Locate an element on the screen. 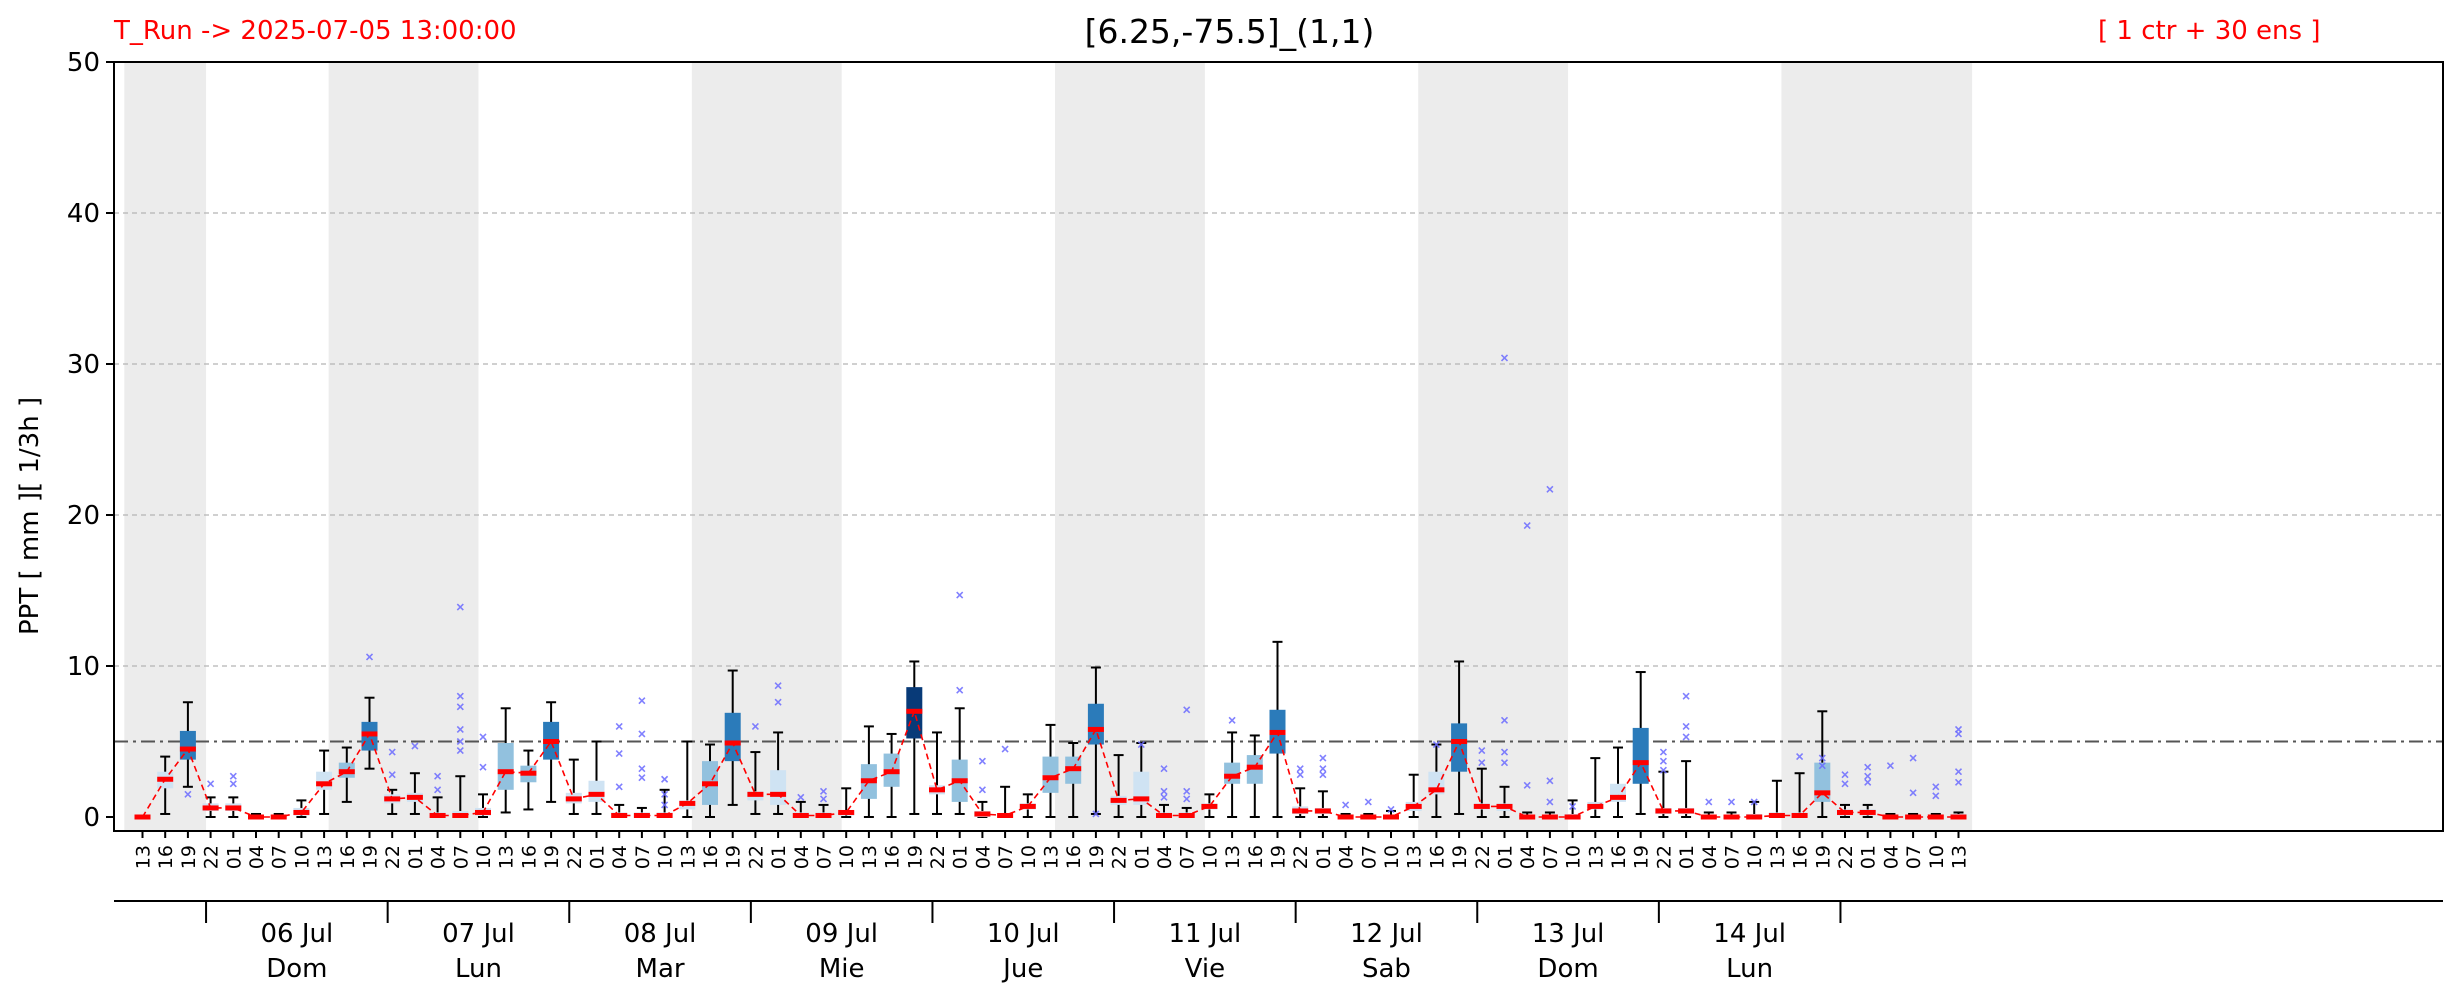  day-weekday-label: Mie is located at coordinates (842, 969).